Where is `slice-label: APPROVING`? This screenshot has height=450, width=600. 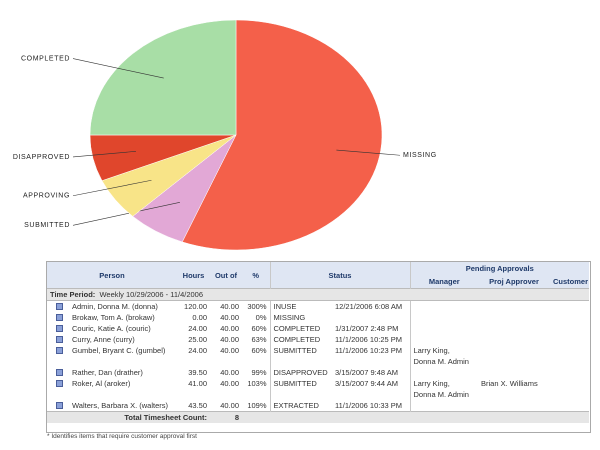
slice-label: APPROVING is located at coordinates (46, 196).